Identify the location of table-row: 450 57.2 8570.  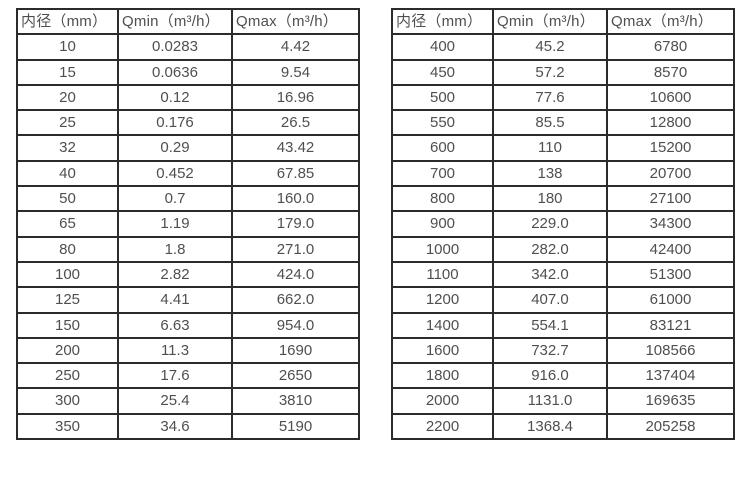
(563, 72).